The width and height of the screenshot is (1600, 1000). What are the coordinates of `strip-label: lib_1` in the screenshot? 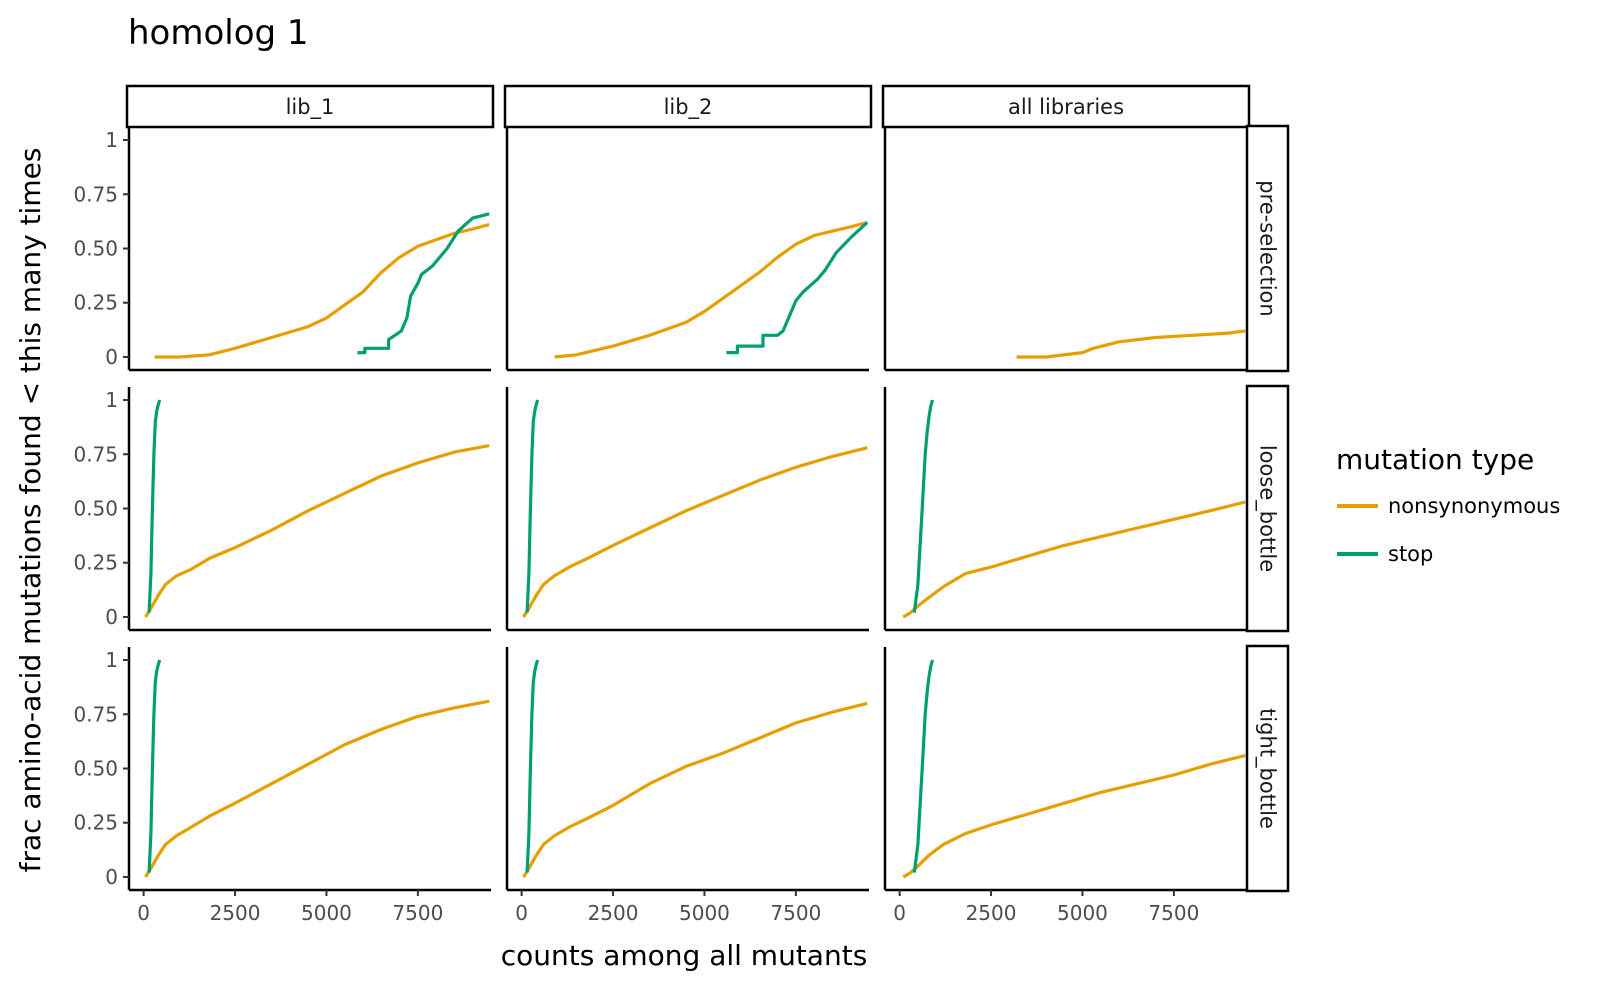 It's located at (310, 107).